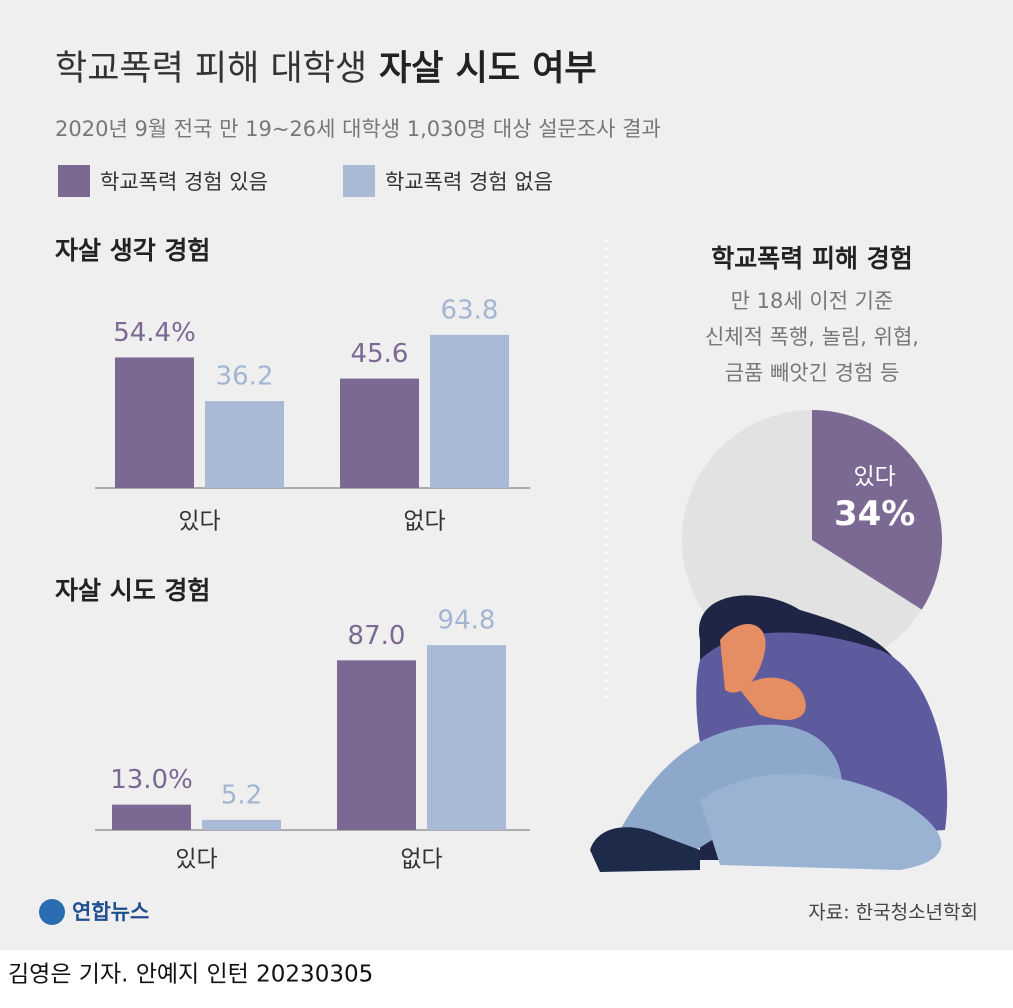  What do you see at coordinates (377, 636) in the screenshot?
I see `value-label: 87.0` at bounding box center [377, 636].